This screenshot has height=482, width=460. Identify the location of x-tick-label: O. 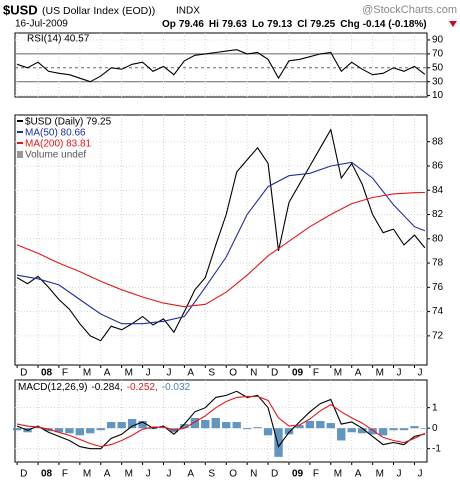
(233, 474).